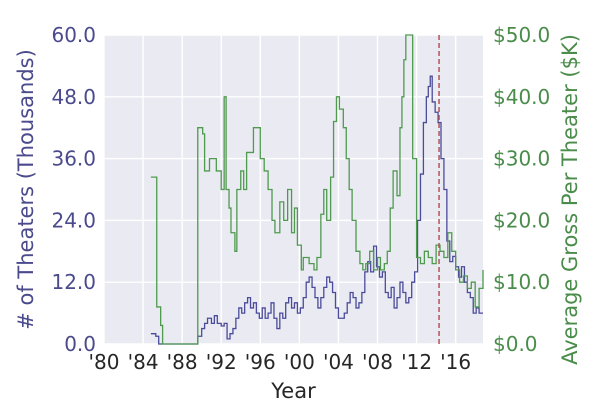 The image size is (600, 420). What do you see at coordinates (143, 362) in the screenshot?
I see `x-tick-label: '84` at bounding box center [143, 362].